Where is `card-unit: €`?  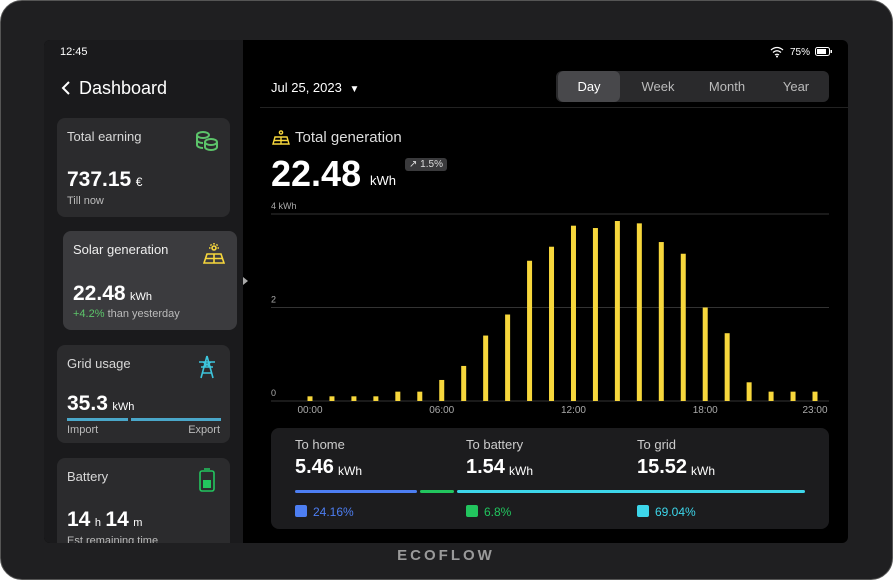
card-unit: € is located at coordinates (139, 182).